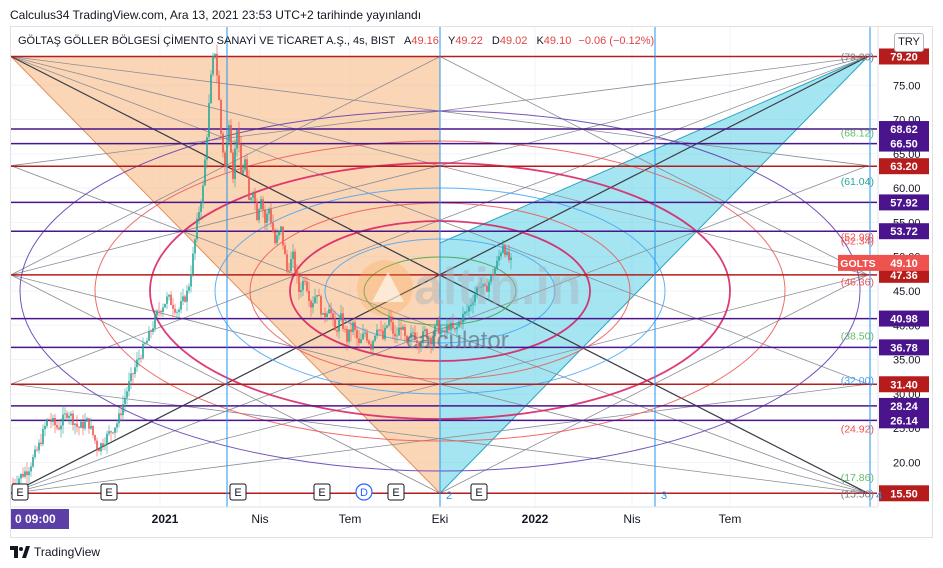 The width and height of the screenshot is (943, 568). Describe the element at coordinates (907, 292) in the screenshot. I see `price-tick-label: 45.00` at that location.